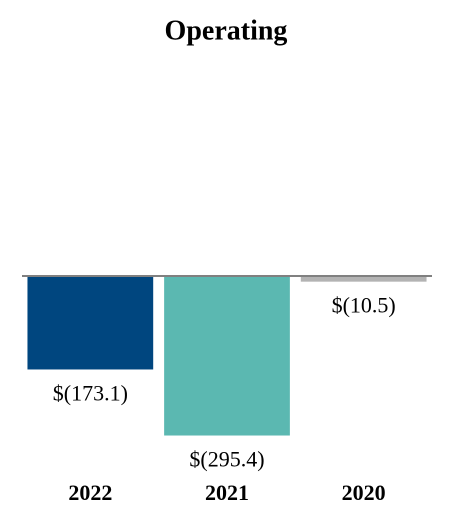 Image resolution: width=452 pixels, height=532 pixels. Describe the element at coordinates (226, 459) in the screenshot. I see `value-label: $(295.4)` at that location.